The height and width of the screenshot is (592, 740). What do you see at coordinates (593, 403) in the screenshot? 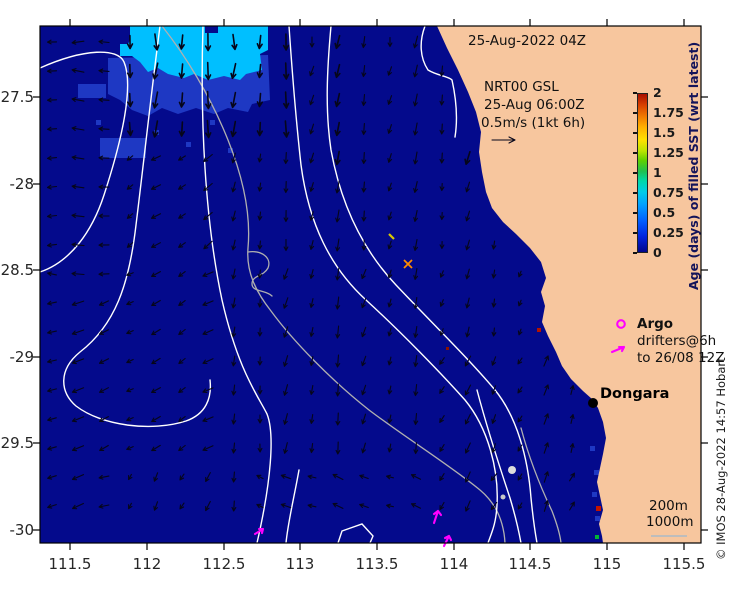
I see `dongara-town-dot` at bounding box center [593, 403].